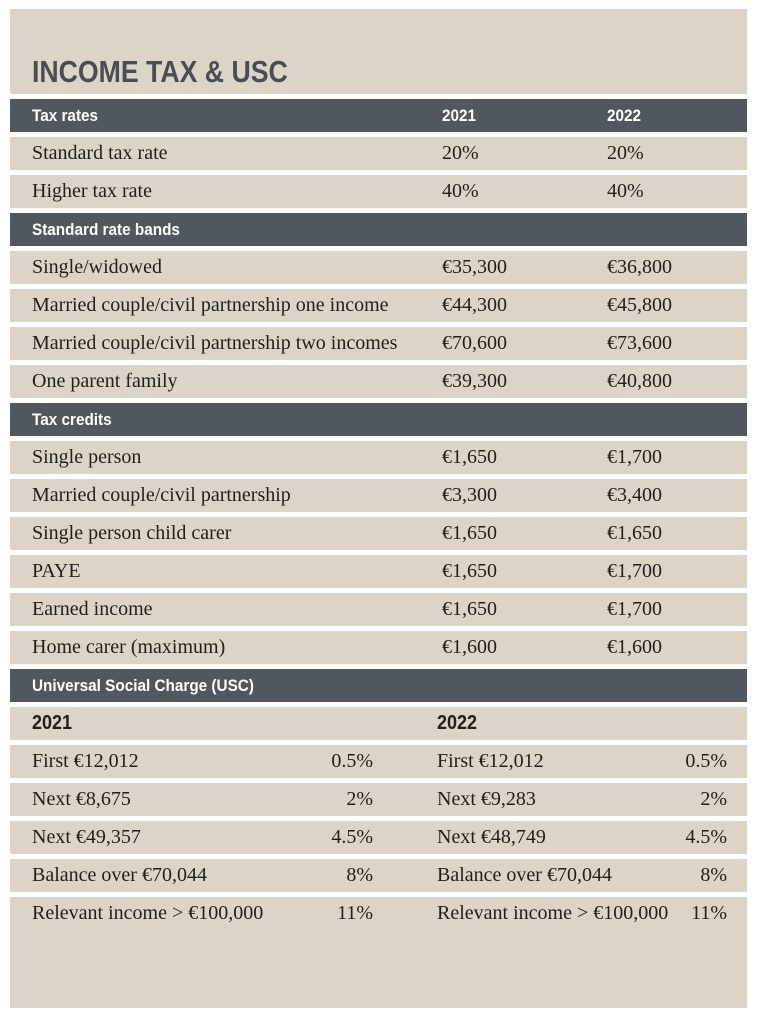  I want to click on row-label: Higher tax rate, so click(92, 191).